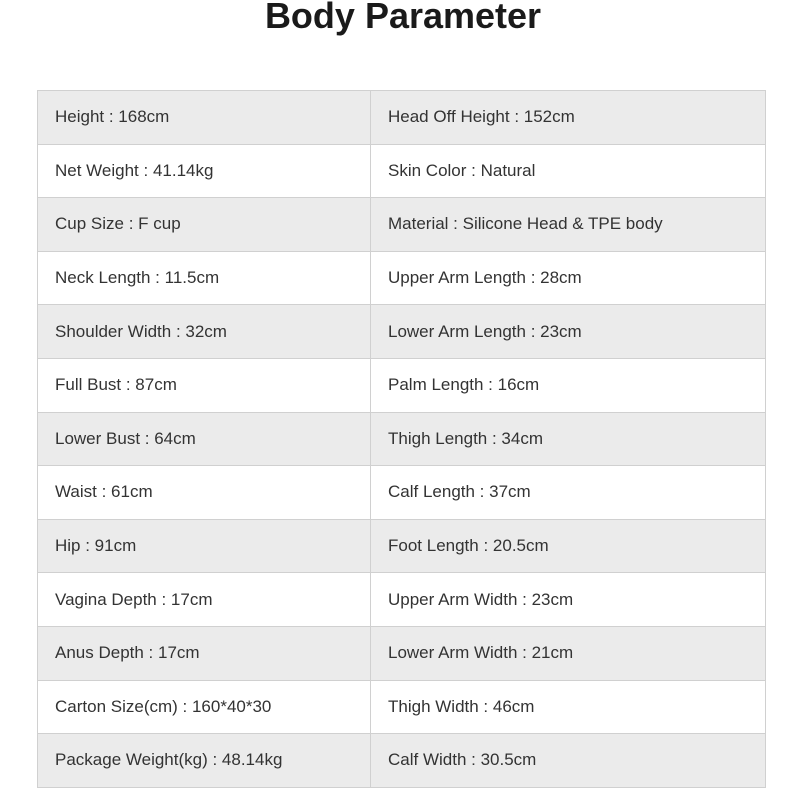 Image resolution: width=806 pixels, height=806 pixels. Describe the element at coordinates (204, 117) in the screenshot. I see `table-cell: Height : 168cm` at that location.